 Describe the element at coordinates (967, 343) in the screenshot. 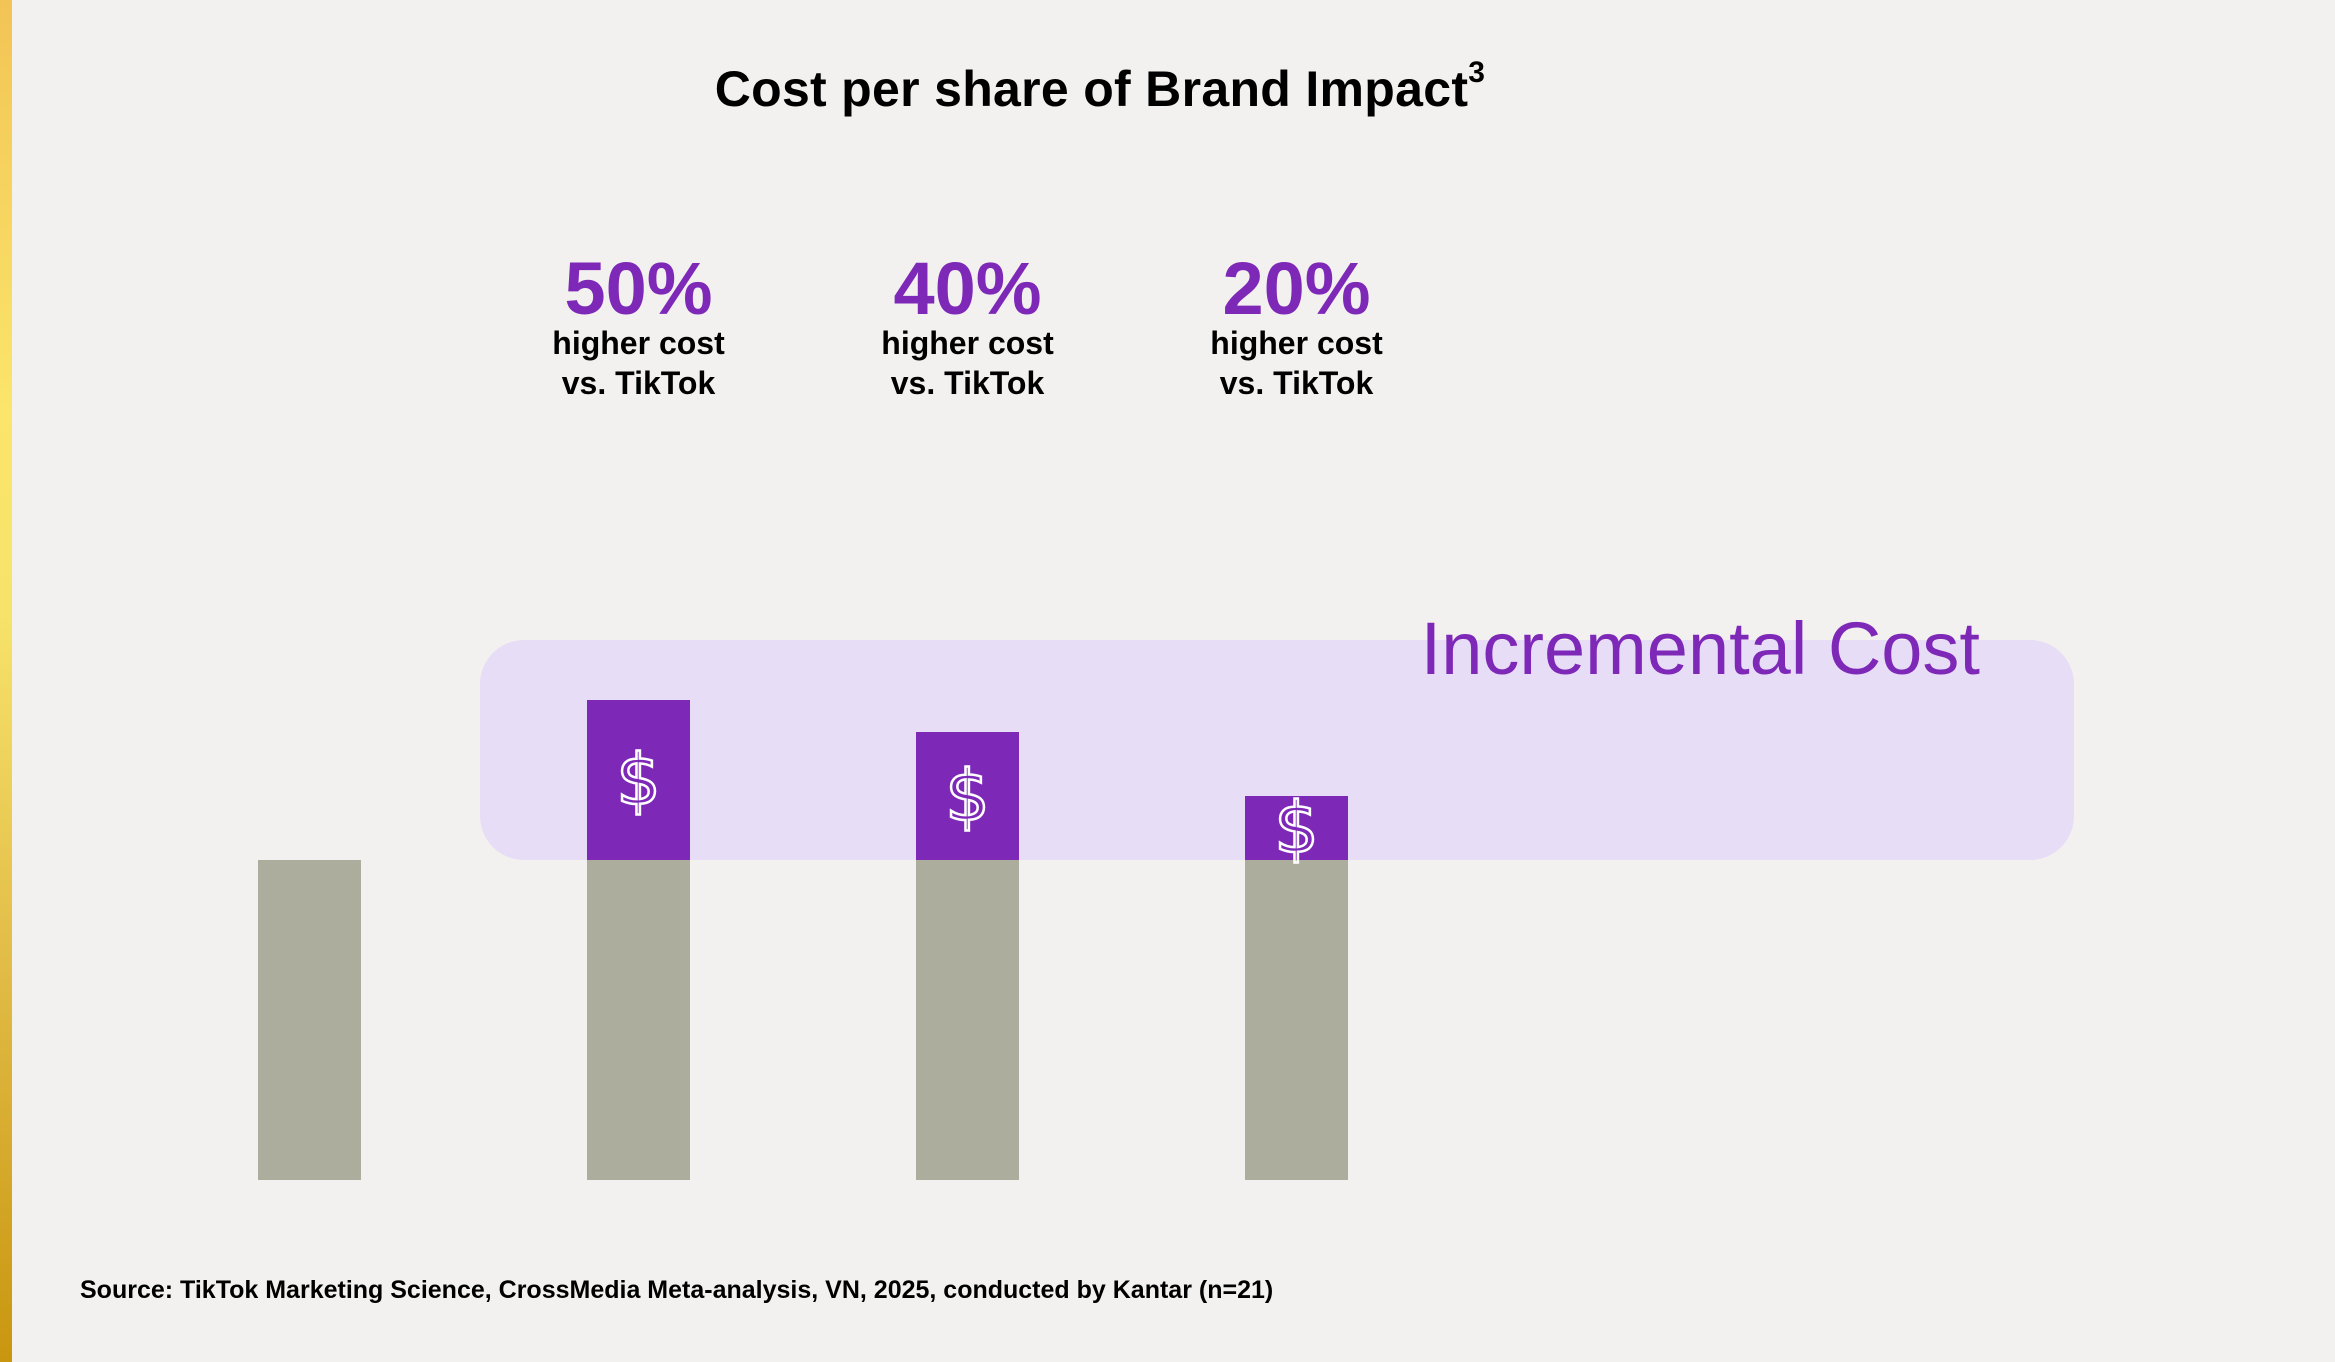

I see `annotation-line1-2: higher cost` at that location.